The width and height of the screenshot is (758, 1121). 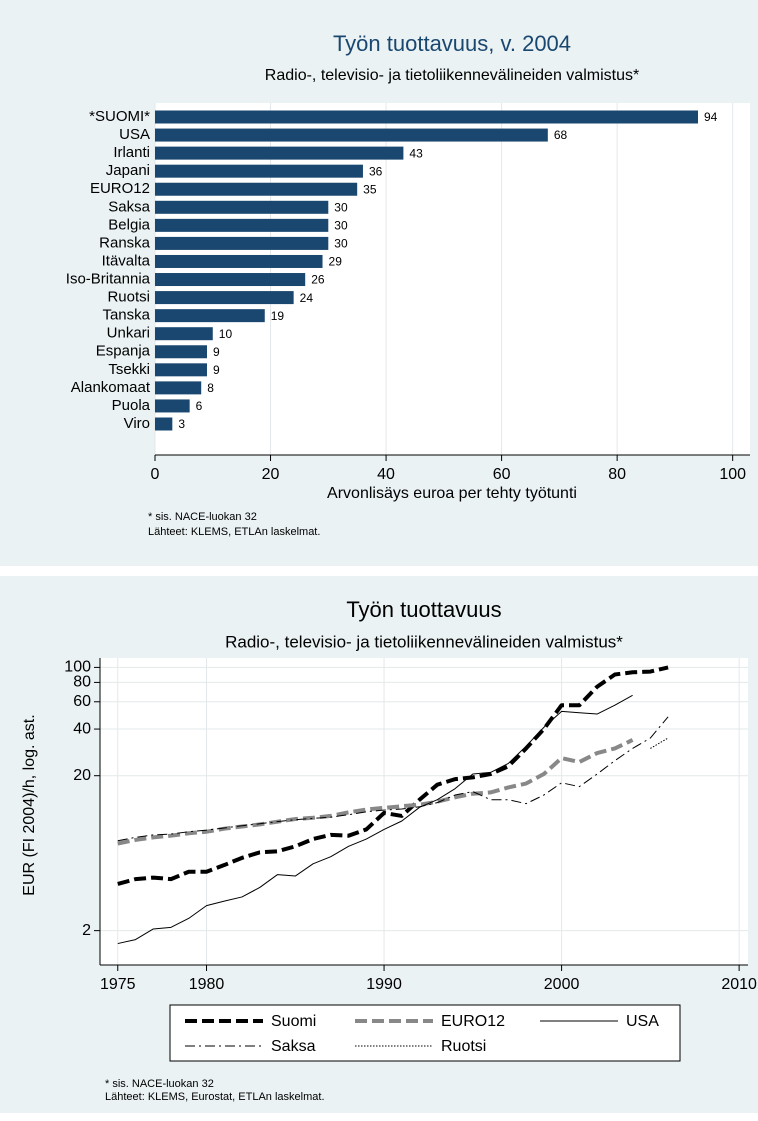 What do you see at coordinates (181, 424) in the screenshot?
I see `data-label: 3` at bounding box center [181, 424].